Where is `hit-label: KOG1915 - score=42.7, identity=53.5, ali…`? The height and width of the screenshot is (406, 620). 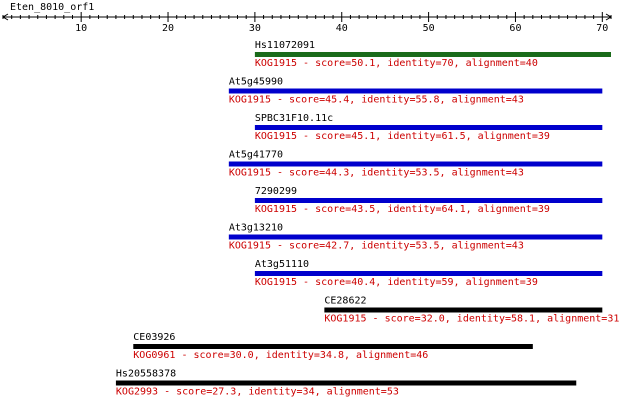 hit-label: KOG1915 - score=42.7, identity=53.5, ali… is located at coordinates (376, 246).